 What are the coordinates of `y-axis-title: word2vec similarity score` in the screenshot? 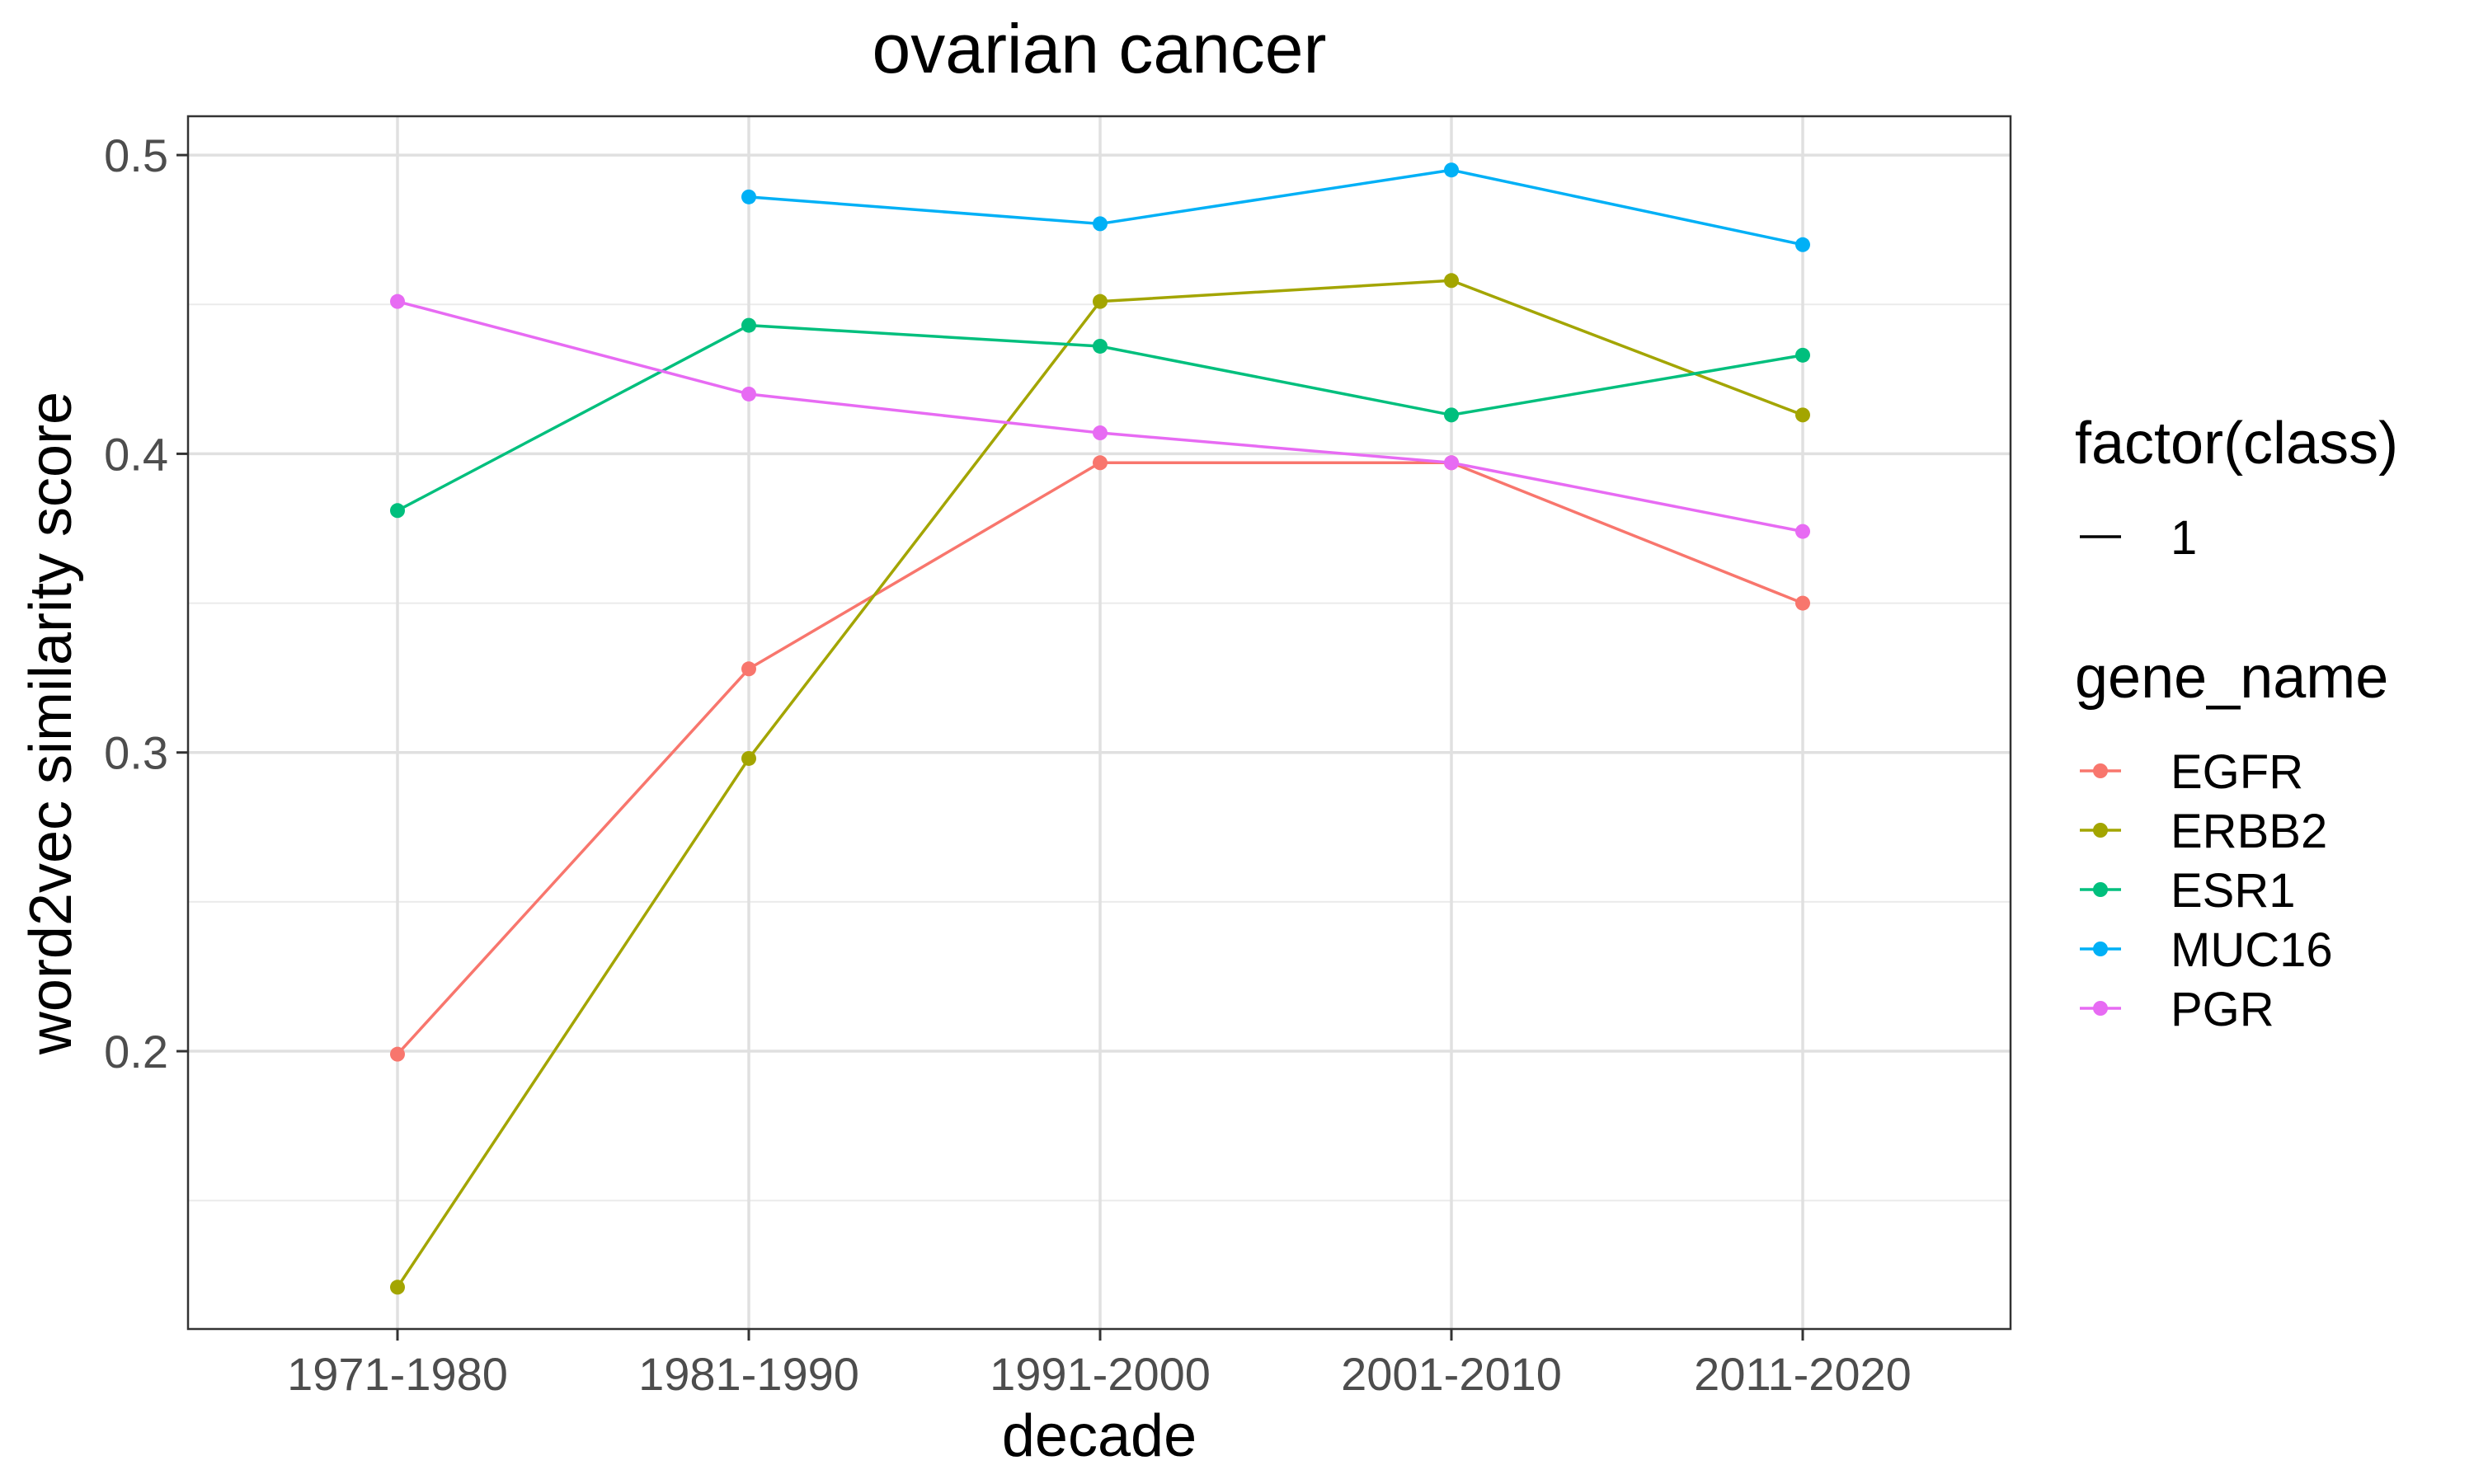 It's located at (51, 723).